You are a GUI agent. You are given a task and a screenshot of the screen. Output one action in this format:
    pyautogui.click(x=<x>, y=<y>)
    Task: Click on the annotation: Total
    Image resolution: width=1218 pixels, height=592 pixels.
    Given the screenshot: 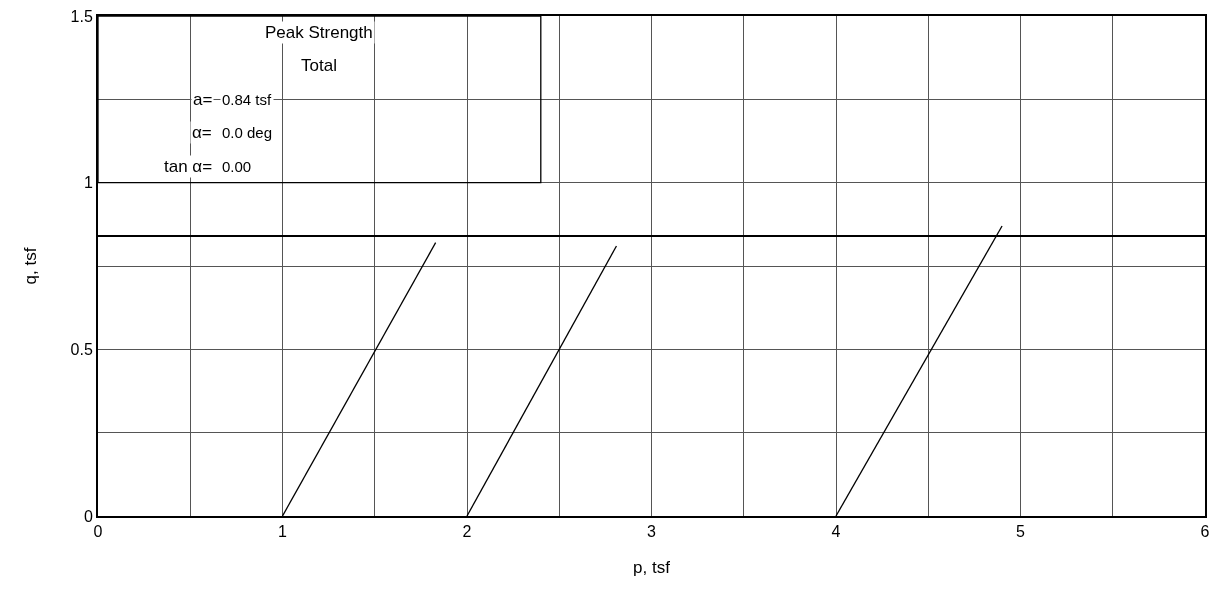 What is the action you would take?
    pyautogui.click(x=319, y=65)
    